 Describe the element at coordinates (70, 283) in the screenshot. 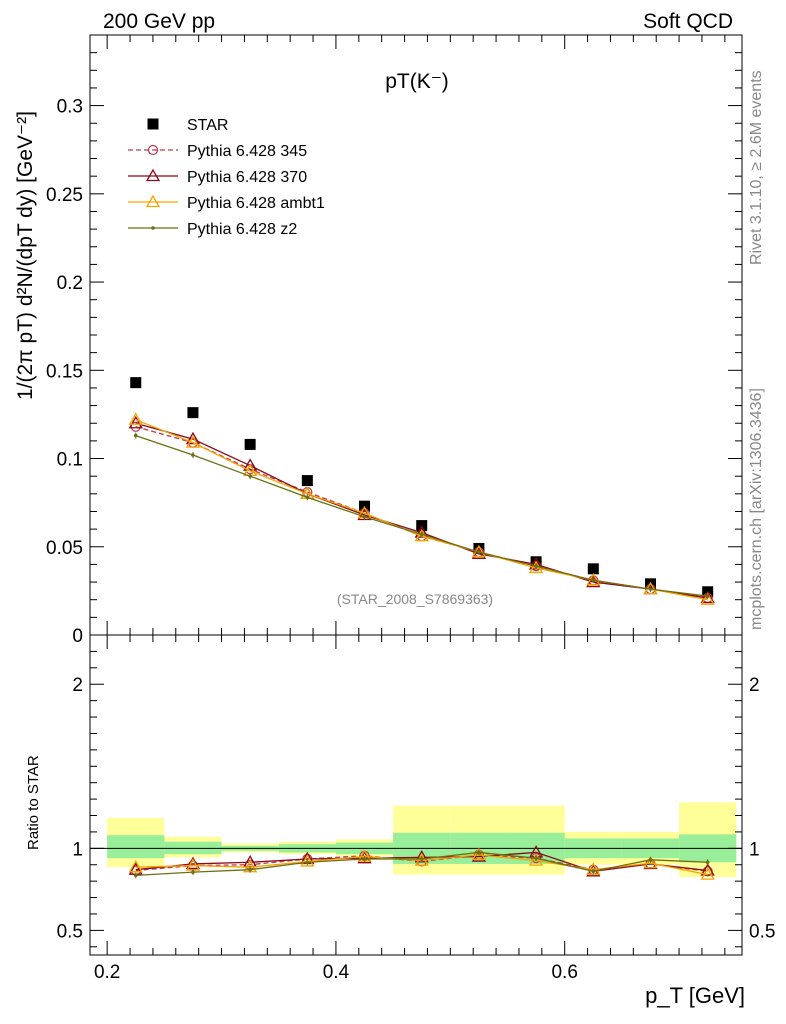

I see `main-y-tick-label: 0.2` at that location.